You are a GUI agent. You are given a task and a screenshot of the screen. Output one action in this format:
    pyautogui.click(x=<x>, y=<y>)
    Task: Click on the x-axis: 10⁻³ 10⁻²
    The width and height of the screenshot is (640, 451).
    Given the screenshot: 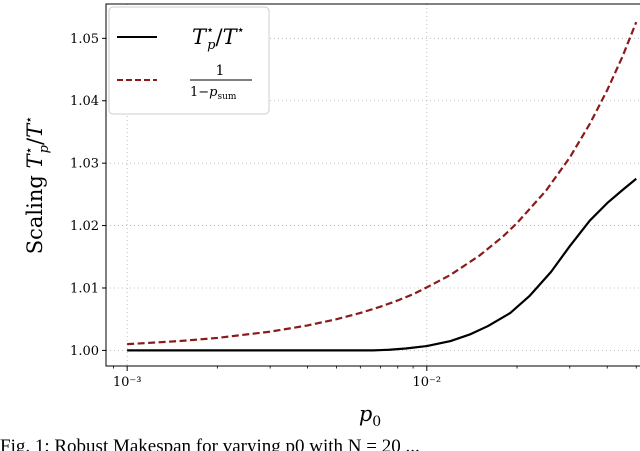 What is the action you would take?
    pyautogui.click(x=375, y=378)
    